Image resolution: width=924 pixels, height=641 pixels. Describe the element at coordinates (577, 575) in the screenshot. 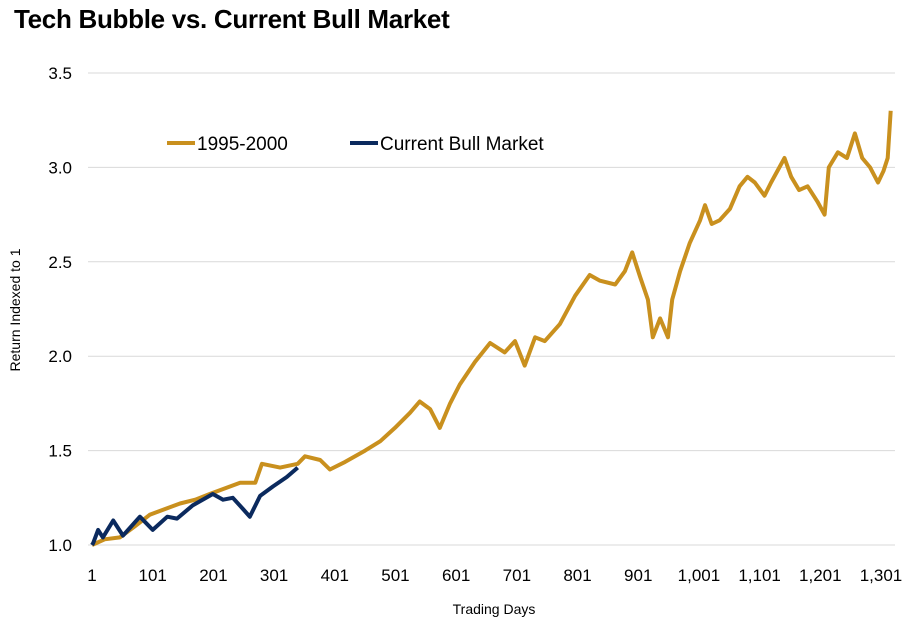

I see `x-tick-label: 801` at that location.